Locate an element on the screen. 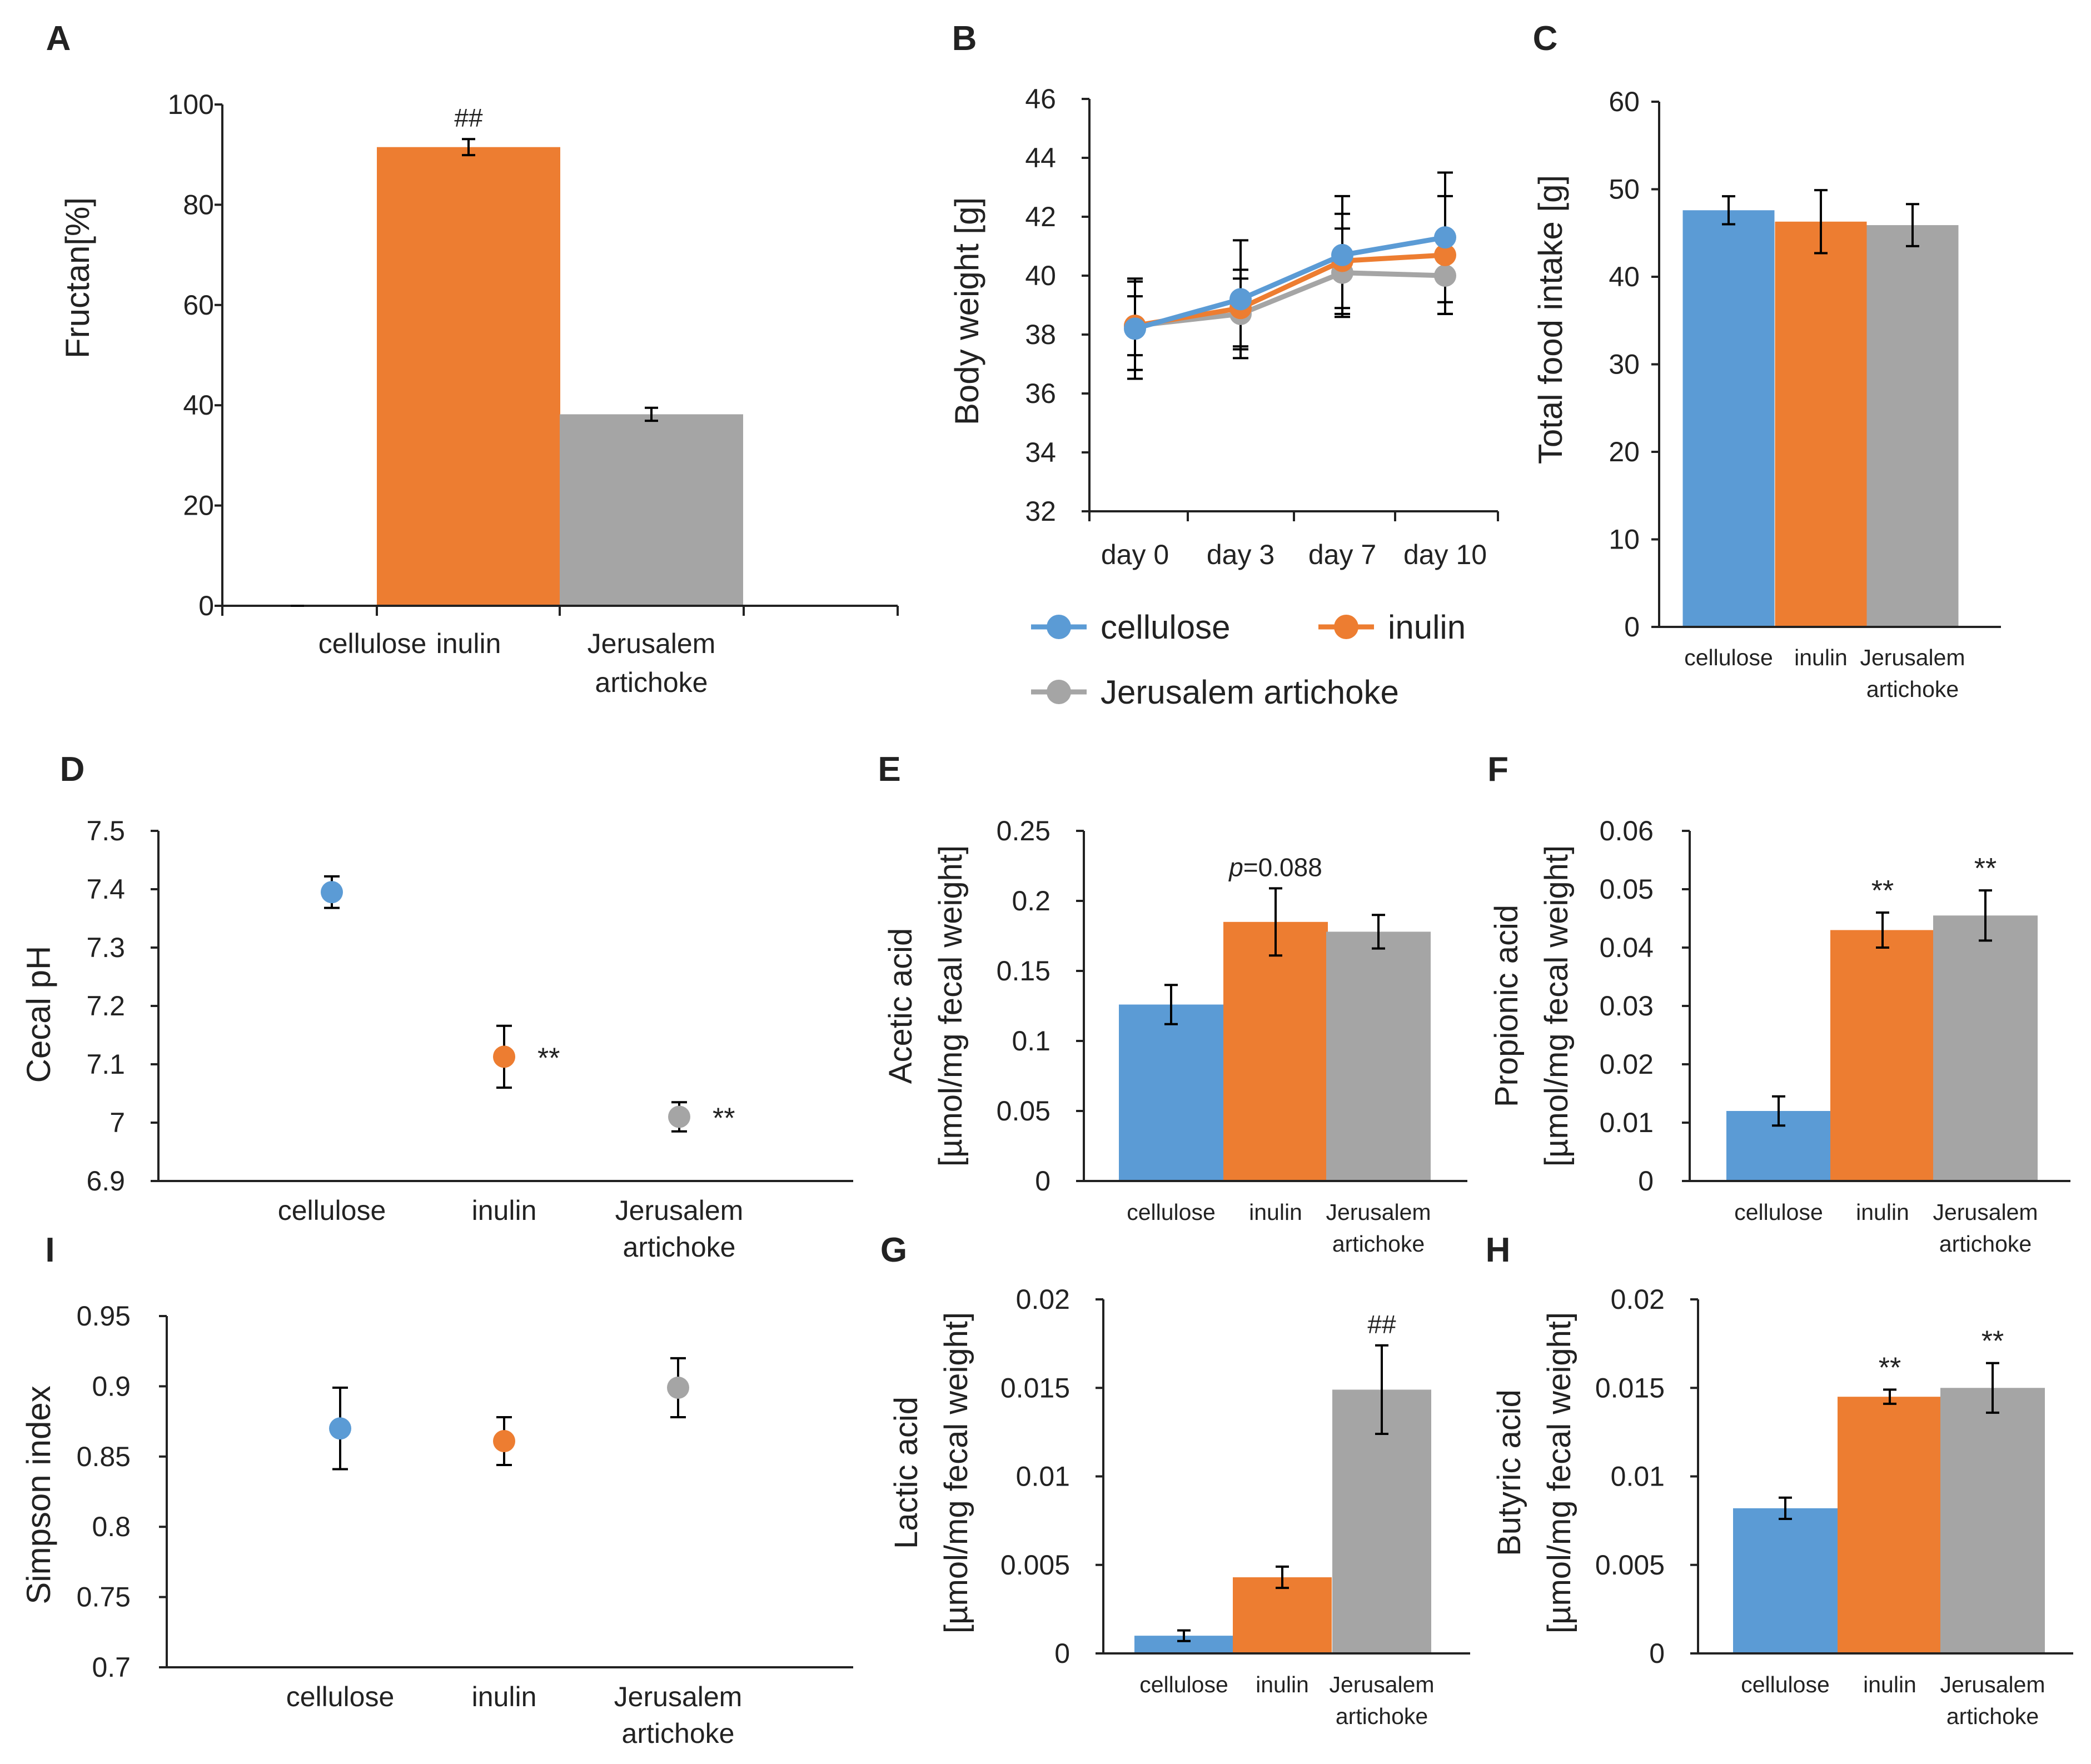  y-tick-label: 0.85 is located at coordinates (104, 1456).